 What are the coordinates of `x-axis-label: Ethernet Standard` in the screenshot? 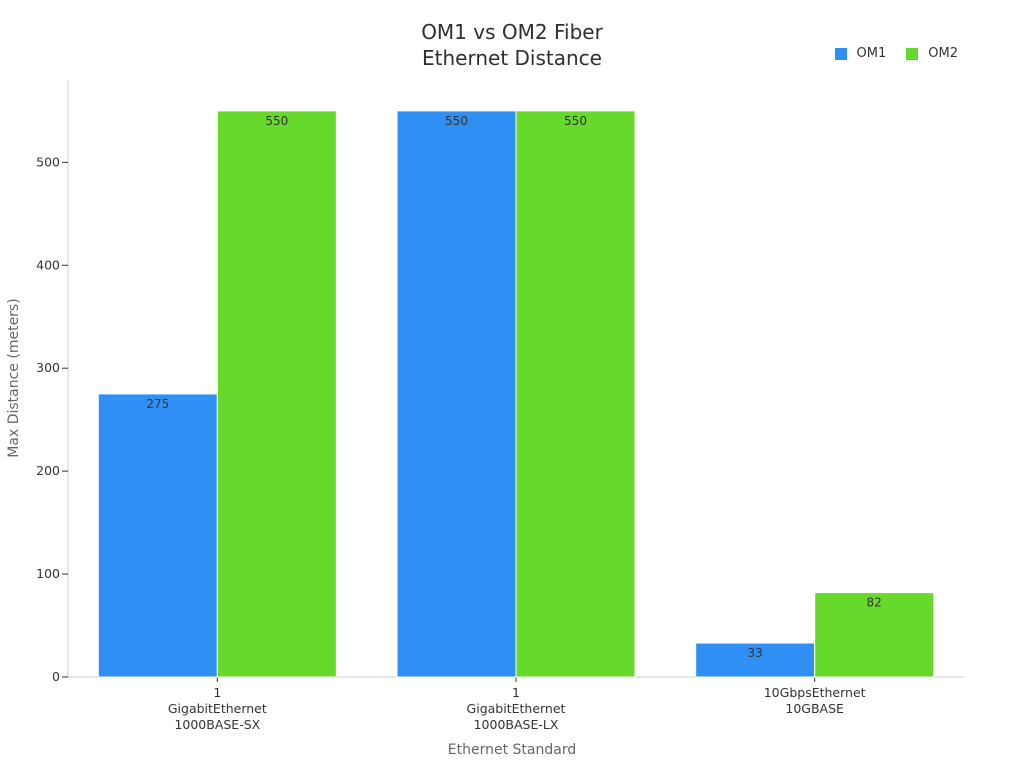 It's located at (512, 750).